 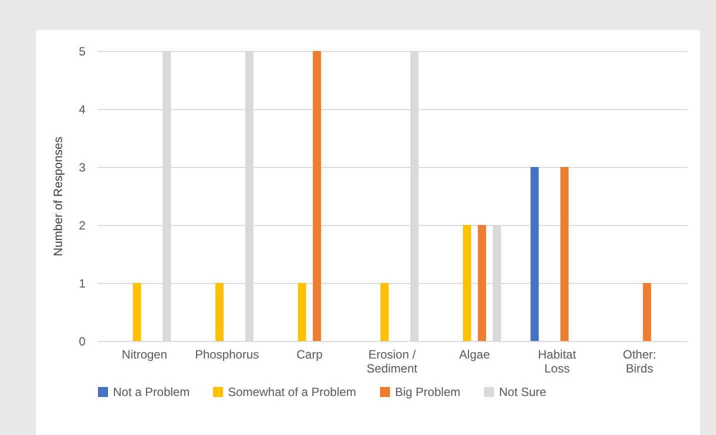 I want to click on x-tick-label: Other: Birds, so click(x=639, y=362).